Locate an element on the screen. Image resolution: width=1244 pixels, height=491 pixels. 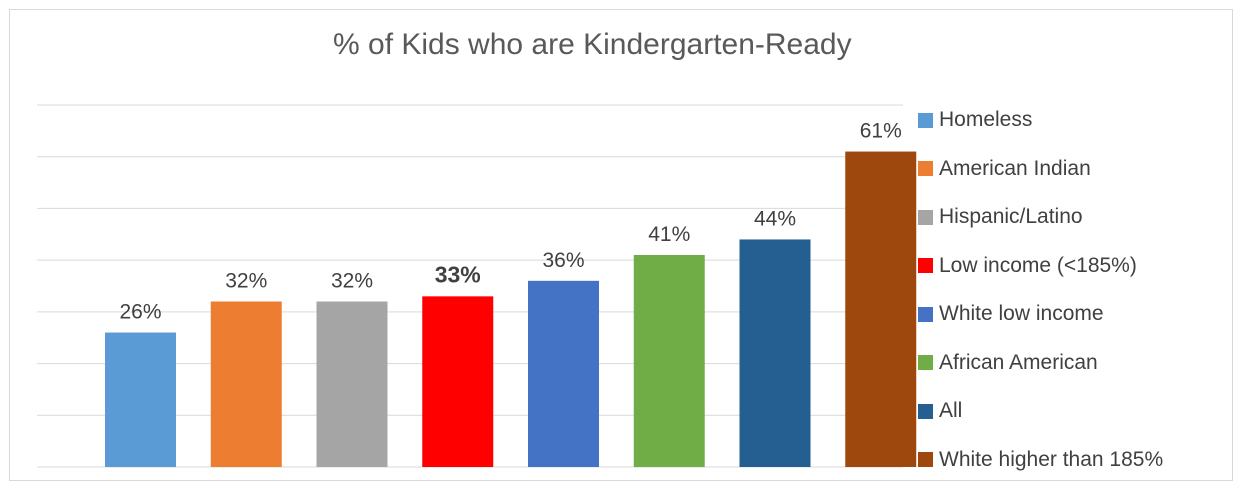
legend-label: Low income (<185%) is located at coordinates (1038, 265).